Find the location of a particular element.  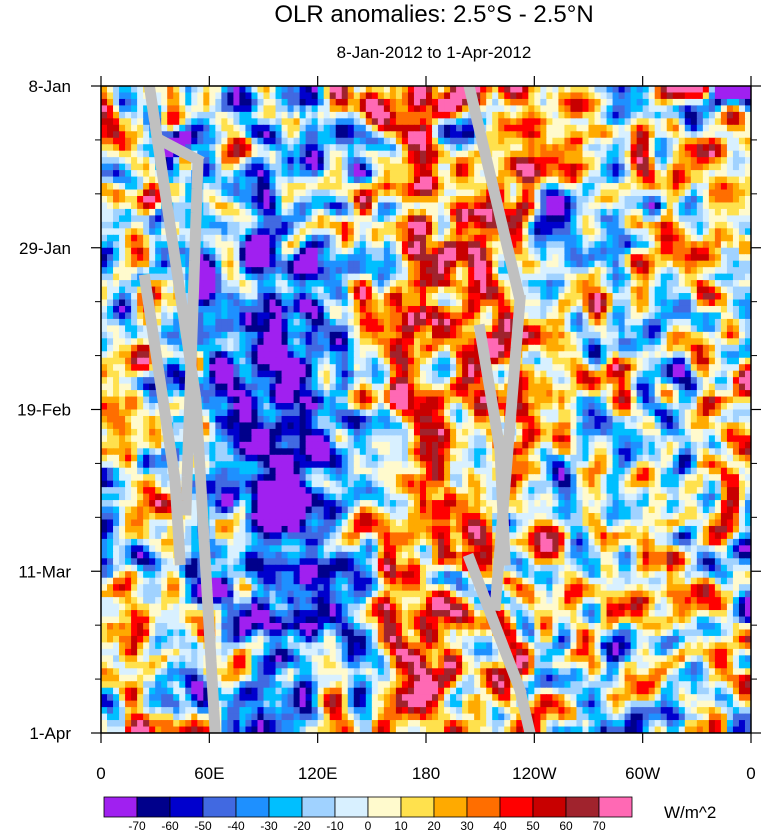

colorbar-label: -60 is located at coordinates (170, 826).